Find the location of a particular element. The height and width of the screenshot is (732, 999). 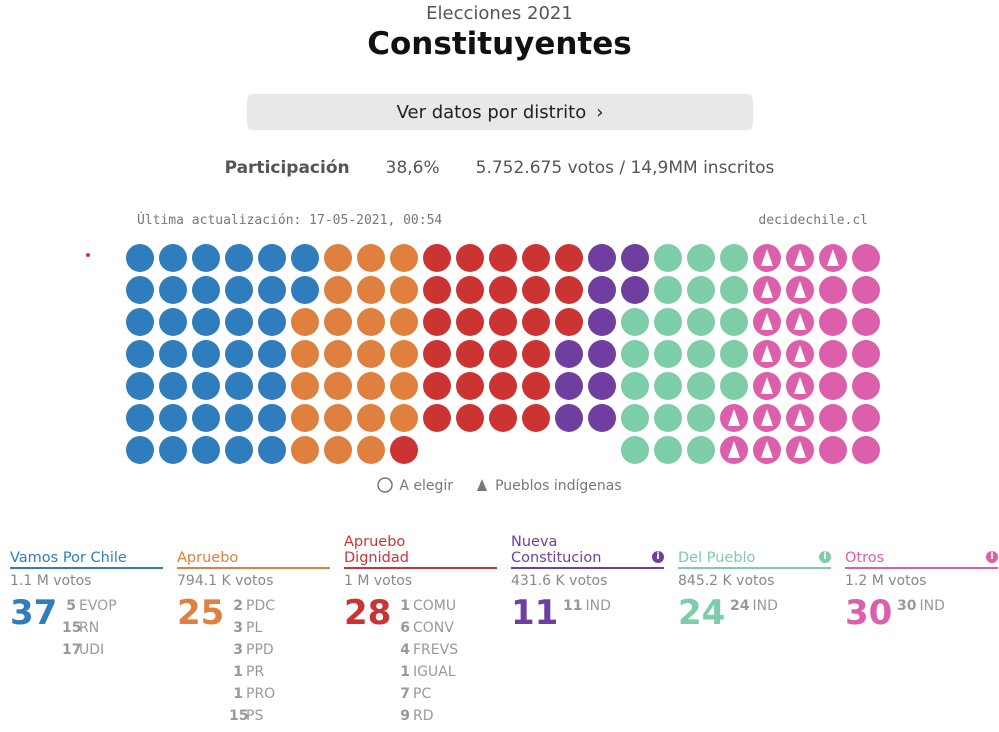

party-header: Apruebo Dignidad is located at coordinates (420, 549).